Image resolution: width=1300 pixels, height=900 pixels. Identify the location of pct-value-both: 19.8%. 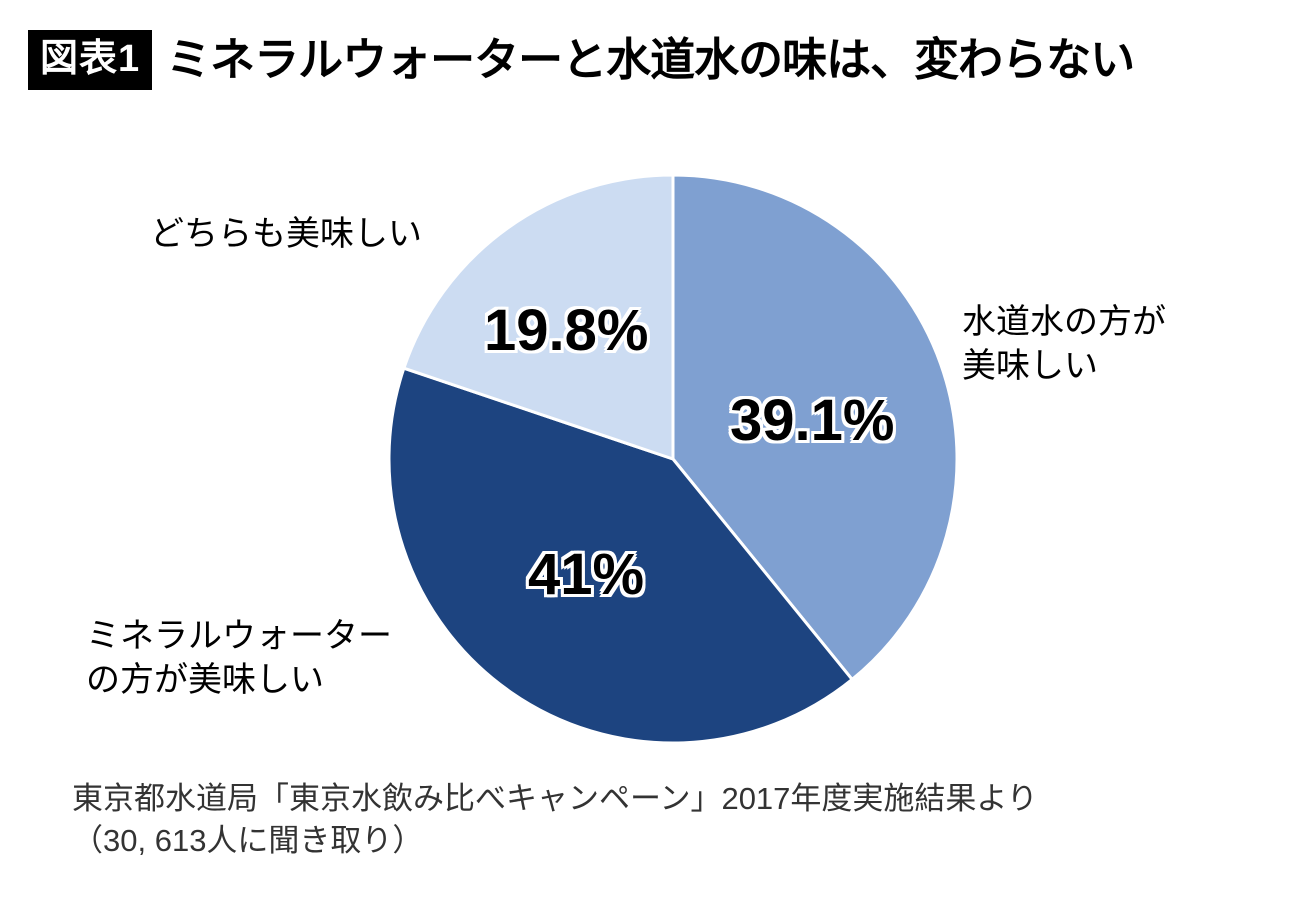
(566, 330).